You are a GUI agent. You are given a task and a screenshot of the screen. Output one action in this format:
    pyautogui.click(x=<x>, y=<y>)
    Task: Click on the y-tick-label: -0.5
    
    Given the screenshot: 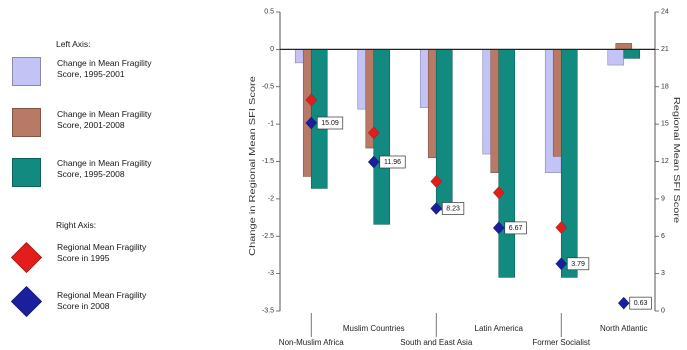 What is the action you would take?
    pyautogui.click(x=268, y=86)
    